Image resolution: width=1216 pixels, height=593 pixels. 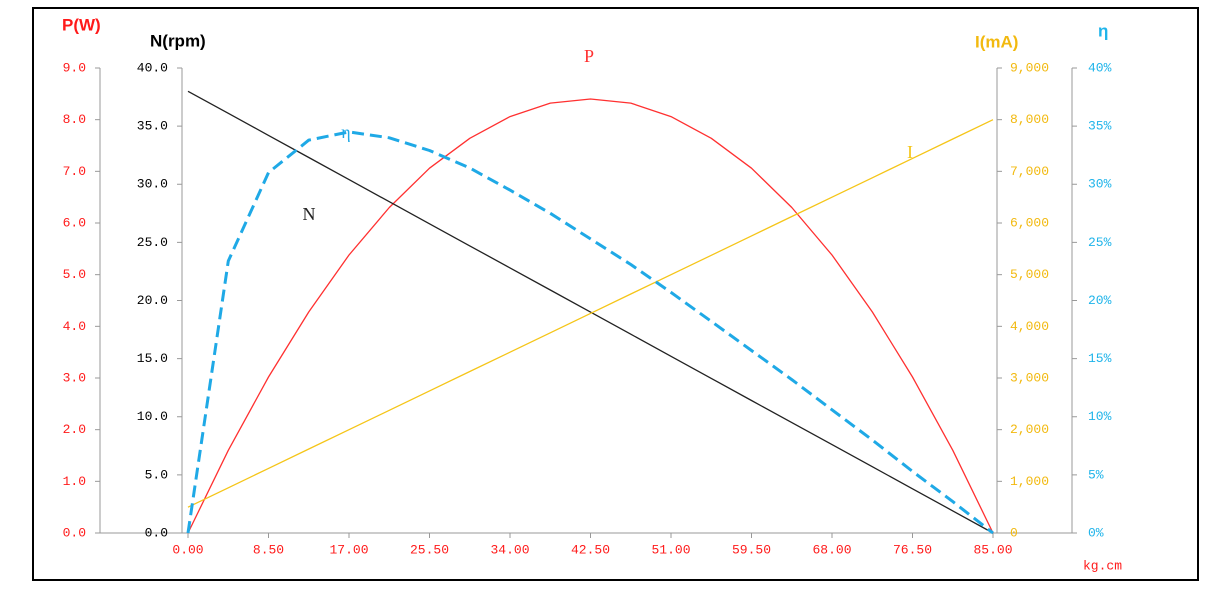 What do you see at coordinates (74, 481) in the screenshot?
I see `y-tick-label: 1.0` at bounding box center [74, 481].